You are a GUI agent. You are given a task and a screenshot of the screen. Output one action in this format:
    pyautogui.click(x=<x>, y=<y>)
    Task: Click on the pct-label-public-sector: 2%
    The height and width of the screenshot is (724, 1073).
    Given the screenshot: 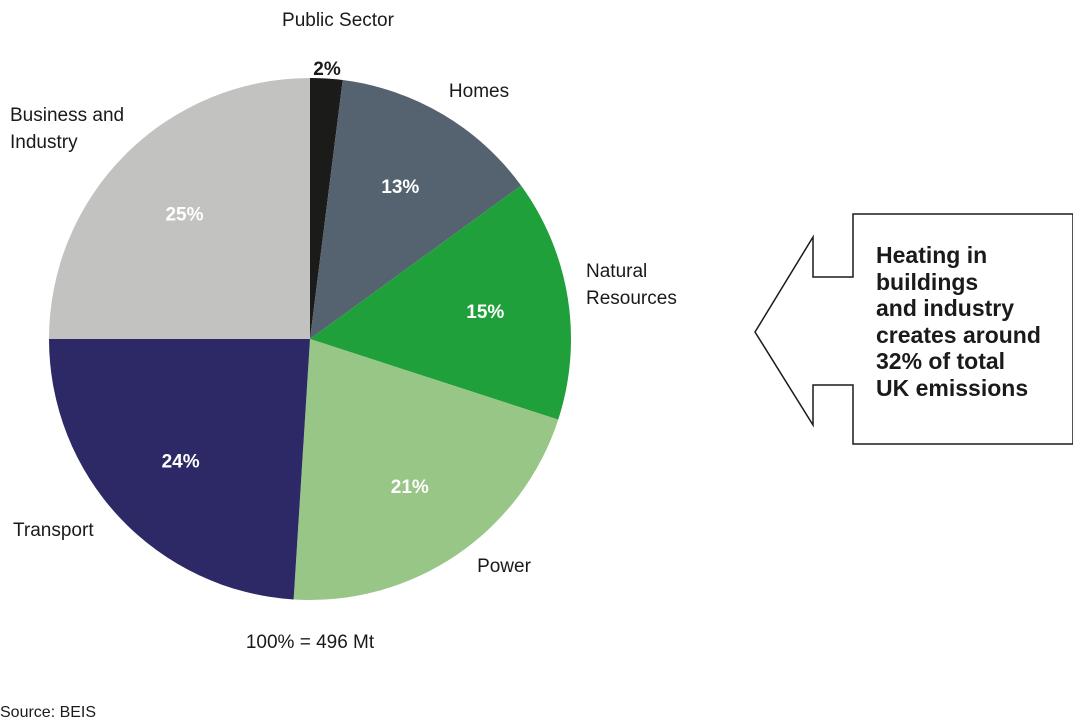 What is the action you would take?
    pyautogui.click(x=327, y=69)
    